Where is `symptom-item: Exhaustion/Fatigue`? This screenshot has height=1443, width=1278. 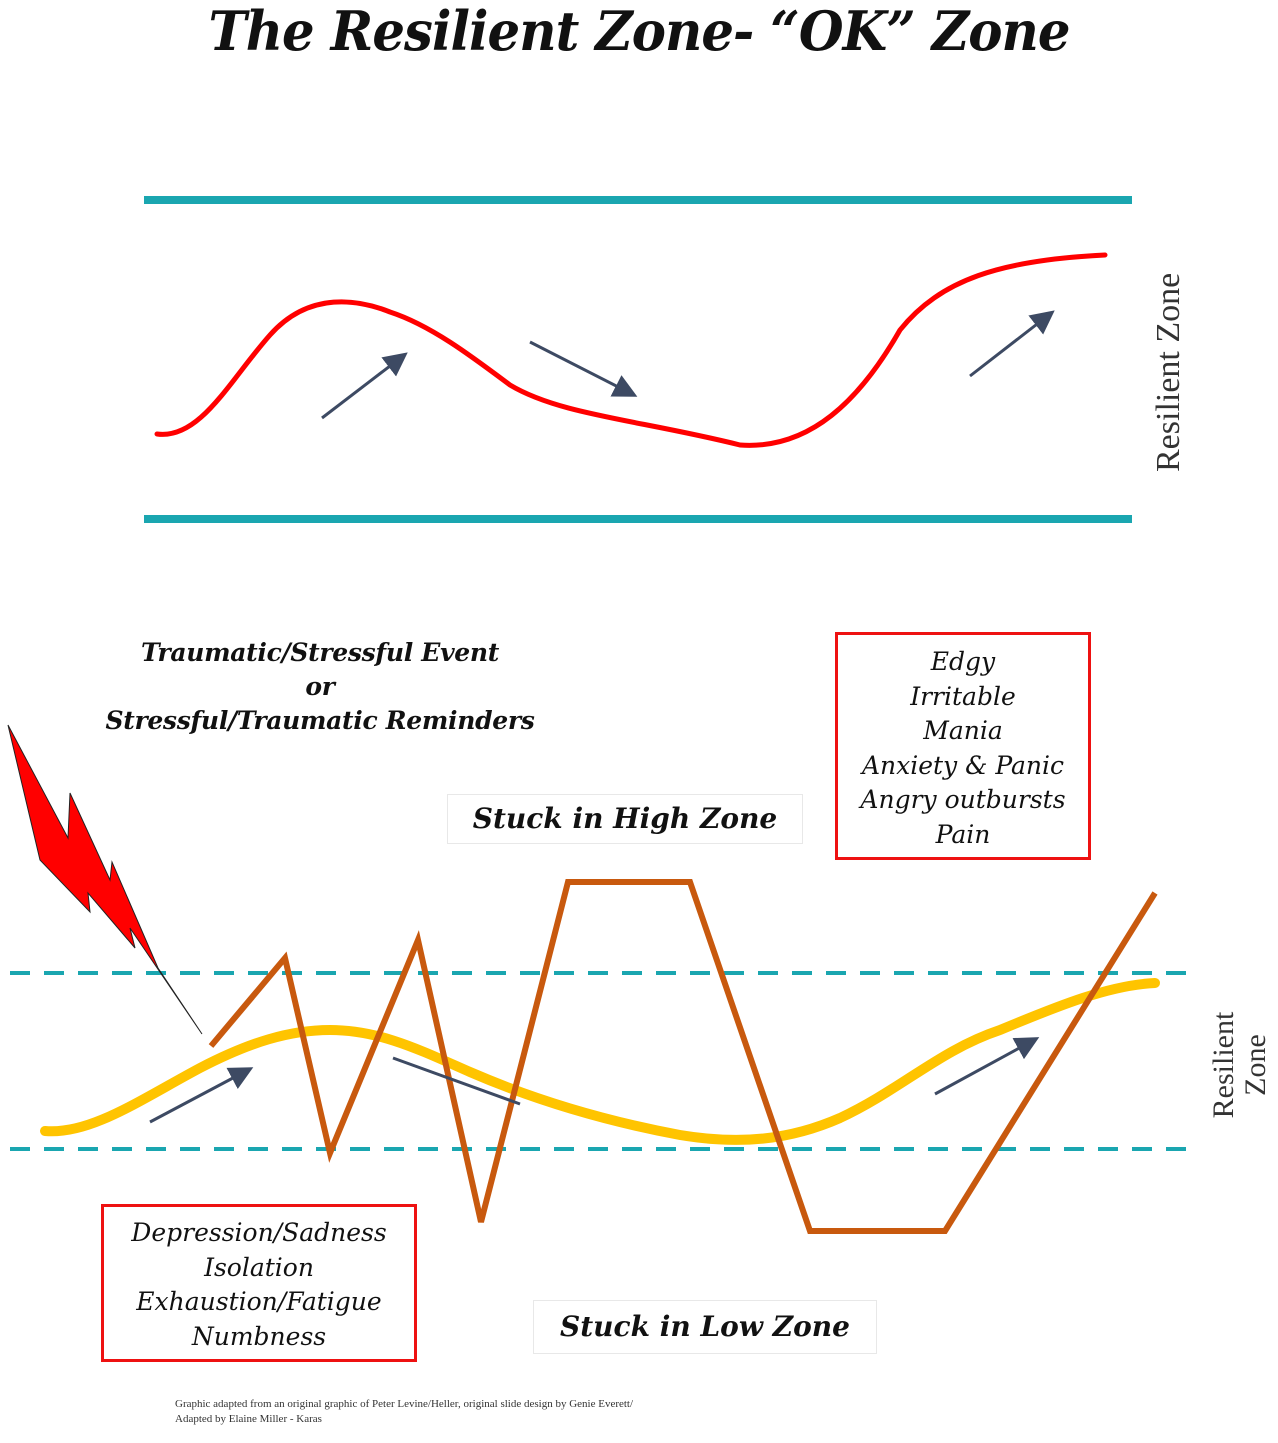 symptom-item: Exhaustion/Fatigue is located at coordinates (259, 1301).